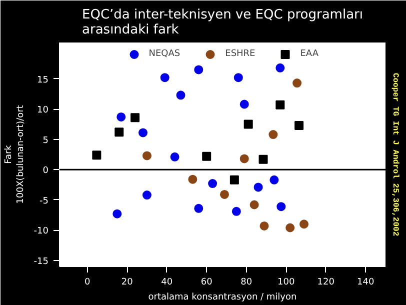 This screenshot has width=406, height=305. Describe the element at coordinates (206, 283) in the screenshot. I see `x-tick-label: 60` at that location.